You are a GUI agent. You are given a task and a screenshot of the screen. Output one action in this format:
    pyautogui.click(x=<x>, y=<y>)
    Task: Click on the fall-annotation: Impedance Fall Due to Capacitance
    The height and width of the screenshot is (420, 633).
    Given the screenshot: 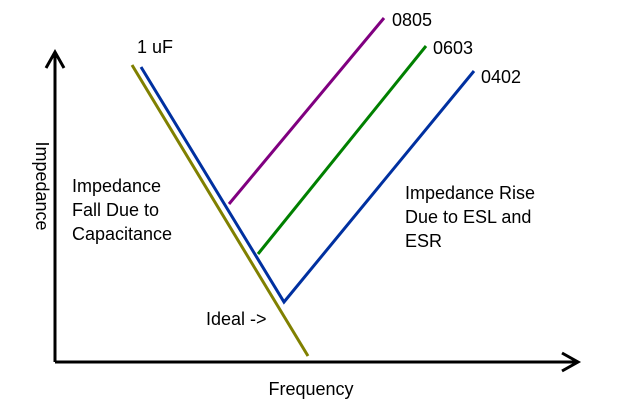 What is the action you would take?
    pyautogui.click(x=122, y=210)
    